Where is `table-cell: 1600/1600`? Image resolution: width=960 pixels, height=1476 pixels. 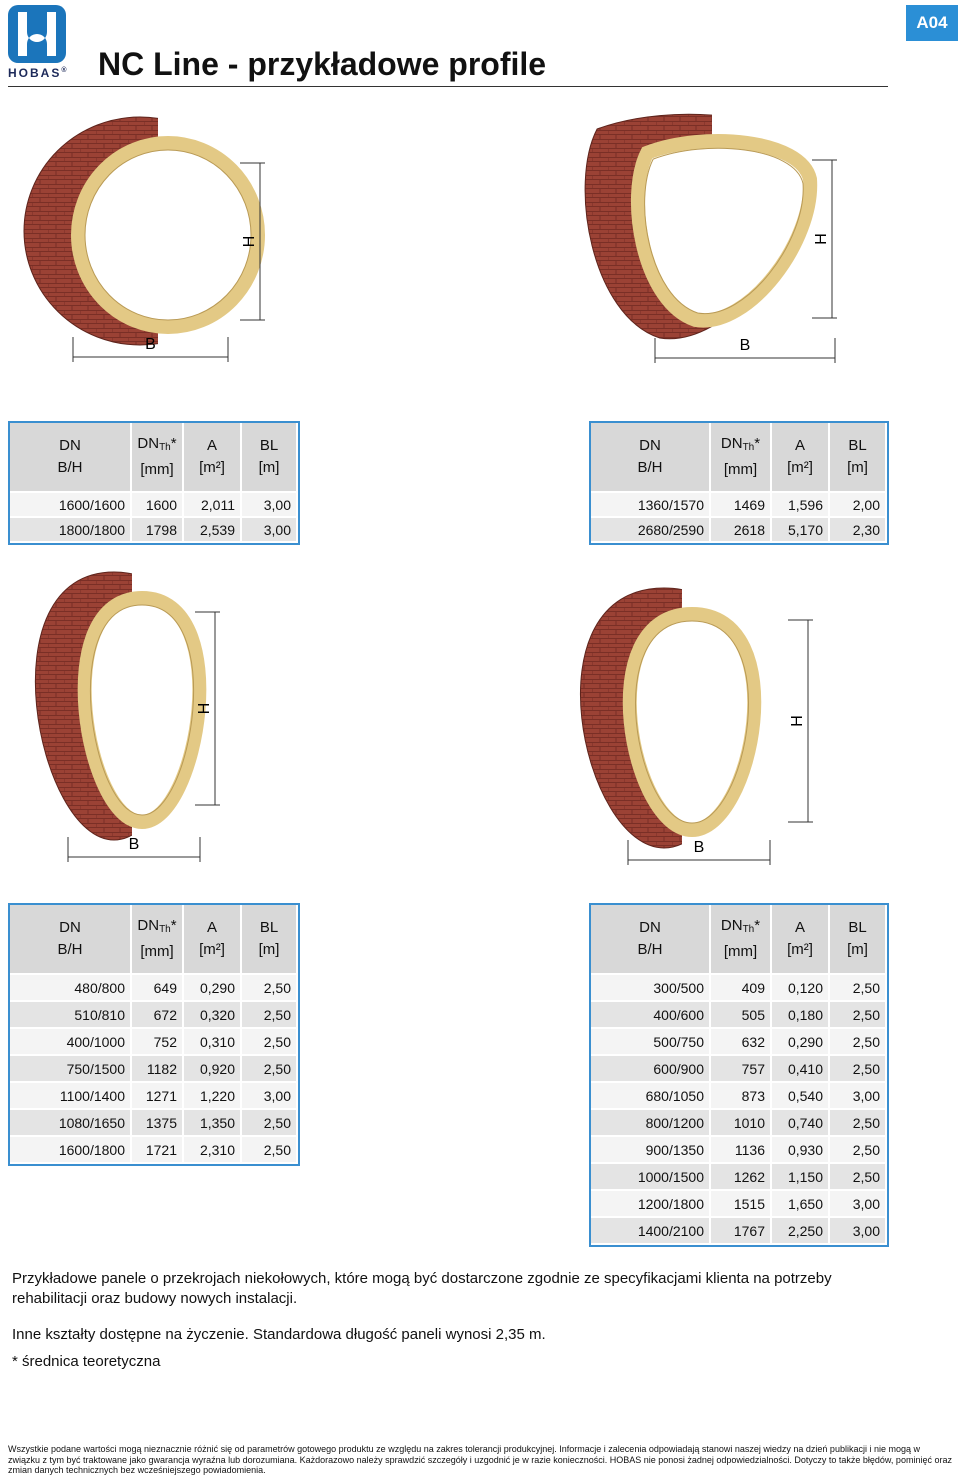
table-cell: 1600/1600 is located at coordinates (71, 505).